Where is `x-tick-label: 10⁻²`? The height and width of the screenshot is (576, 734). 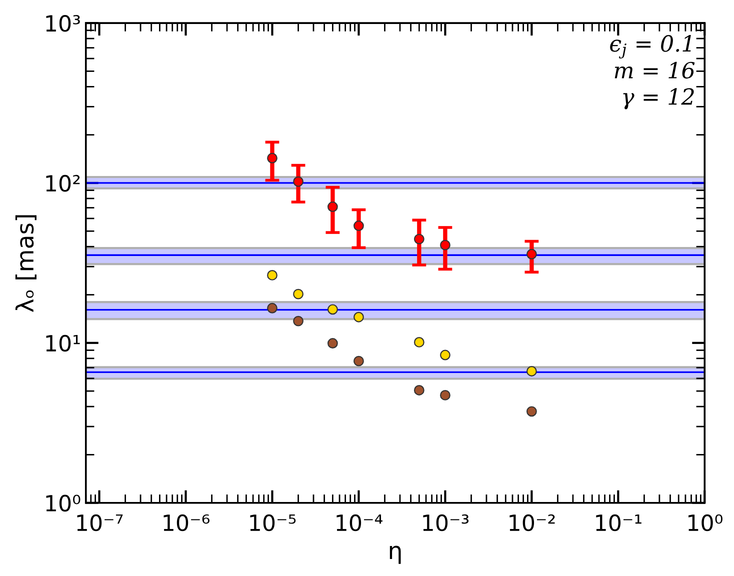 x-tick-label: 10⁻² is located at coordinates (532, 523).